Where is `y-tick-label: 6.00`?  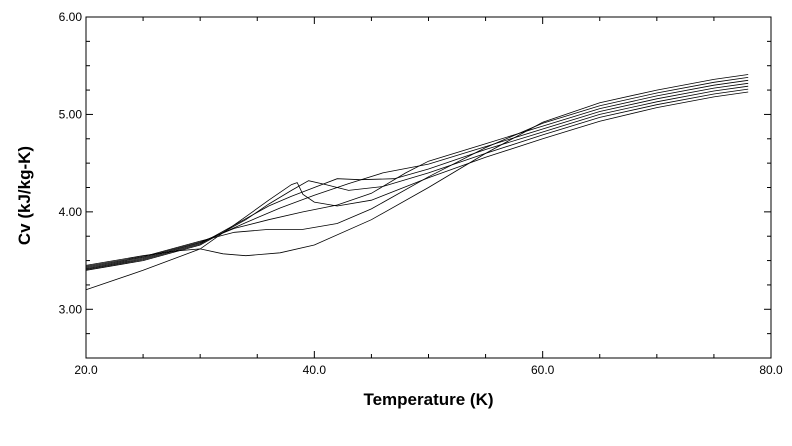 y-tick-label: 6.00 is located at coordinates (71, 17).